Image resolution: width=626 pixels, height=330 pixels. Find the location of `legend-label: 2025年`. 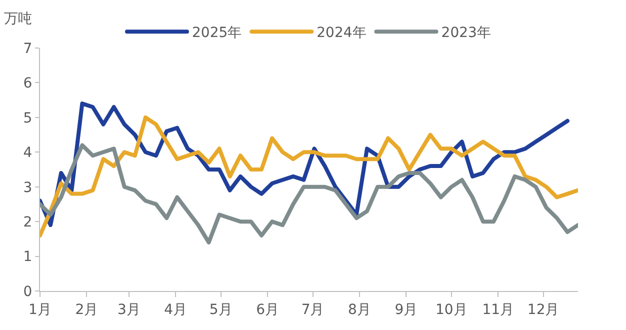

legend-label: 2025年 is located at coordinates (217, 33).